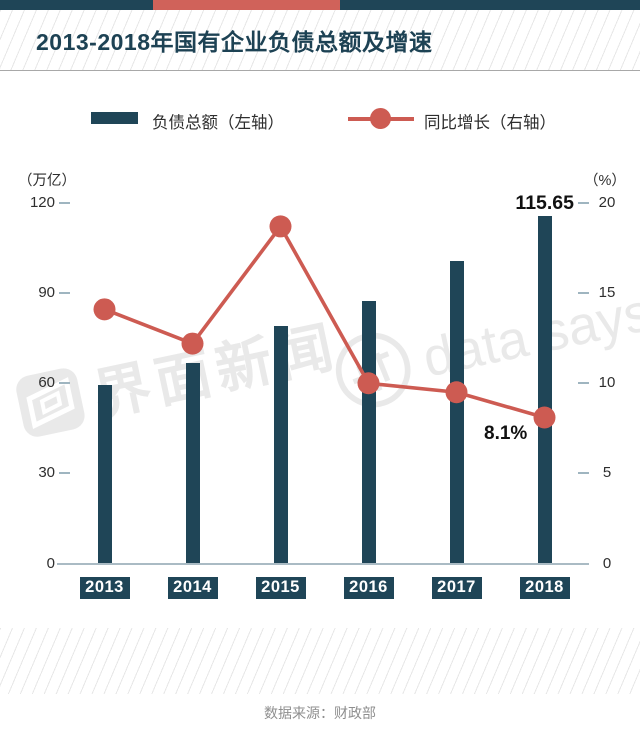 The height and width of the screenshot is (749, 640). I want to click on right-axis-tick-label-15: 15, so click(607, 293).